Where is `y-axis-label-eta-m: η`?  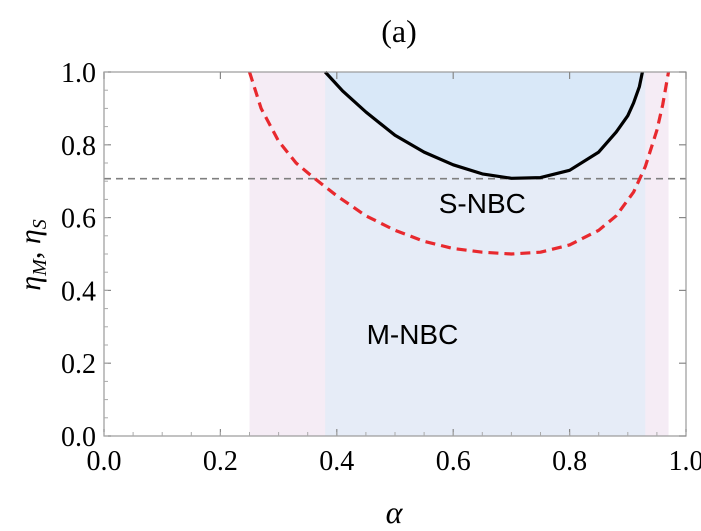
y-axis-label-eta-m: η is located at coordinates (30, 283).